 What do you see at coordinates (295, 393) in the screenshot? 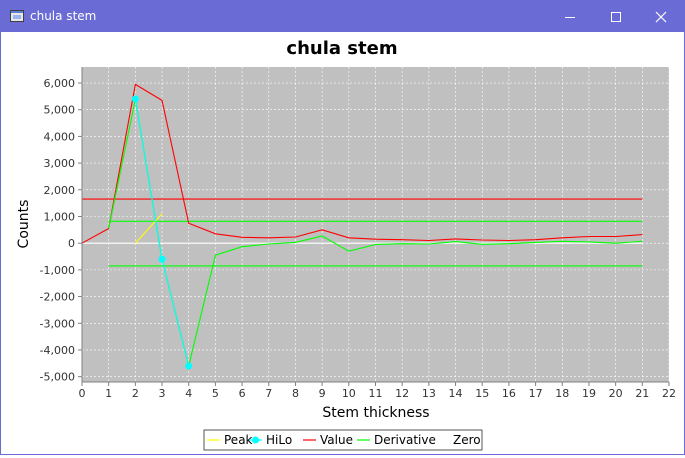
I see `x-tick-label: 8` at bounding box center [295, 393].